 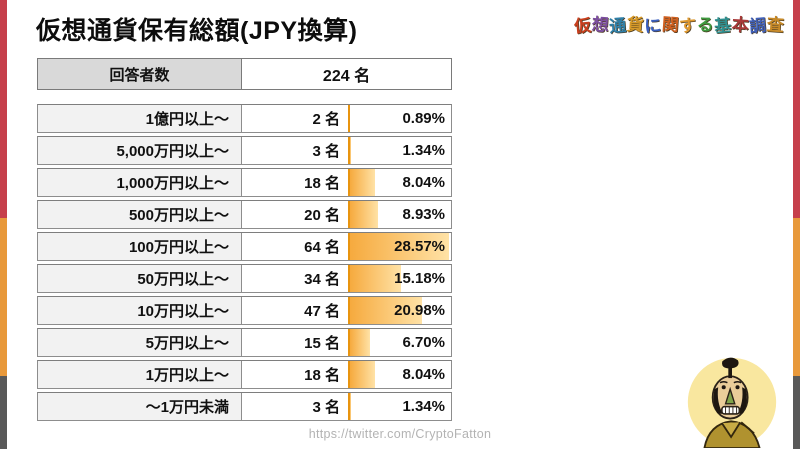 I want to click on respondent-count: 2 名, so click(x=295, y=118).